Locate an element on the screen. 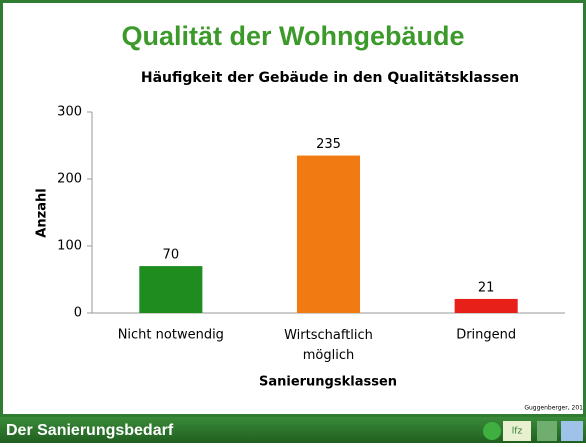 The width and height of the screenshot is (586, 447). footer-title: Der Sanierungsbedarf is located at coordinates (90, 430).